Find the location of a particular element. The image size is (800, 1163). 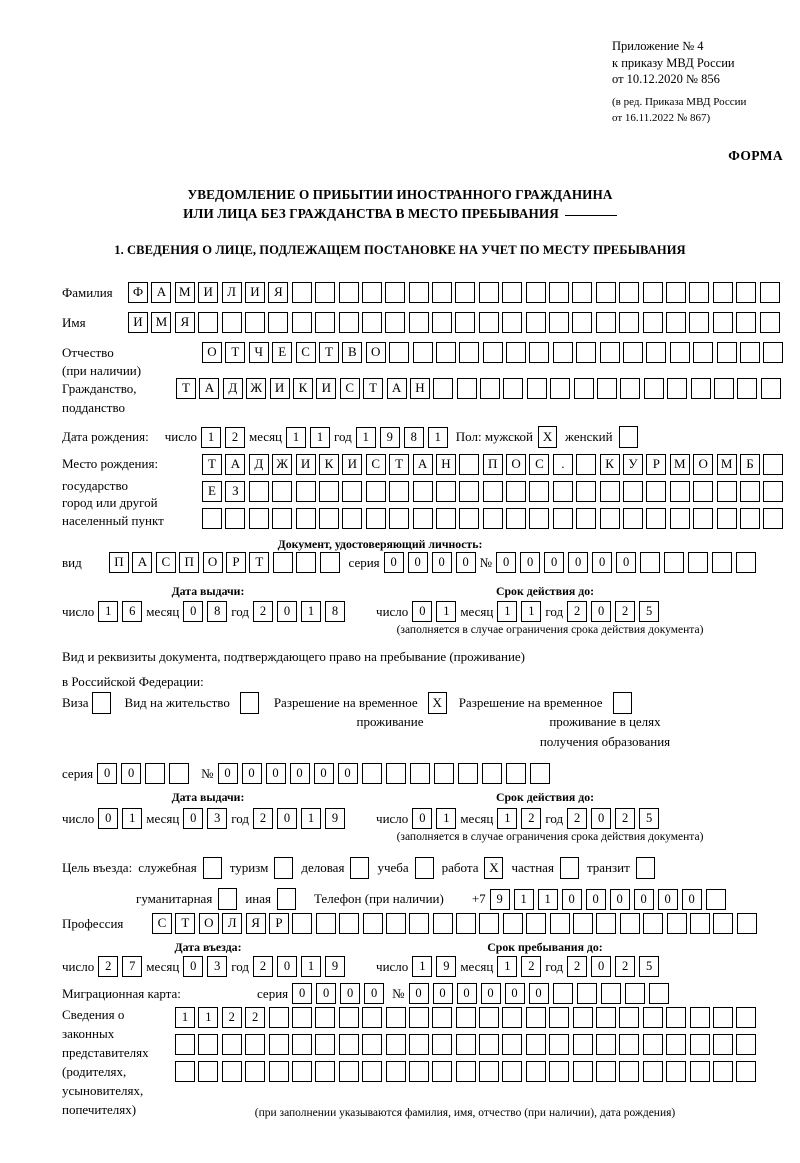

sex-male-checkbox: X is located at coordinates (548, 437).